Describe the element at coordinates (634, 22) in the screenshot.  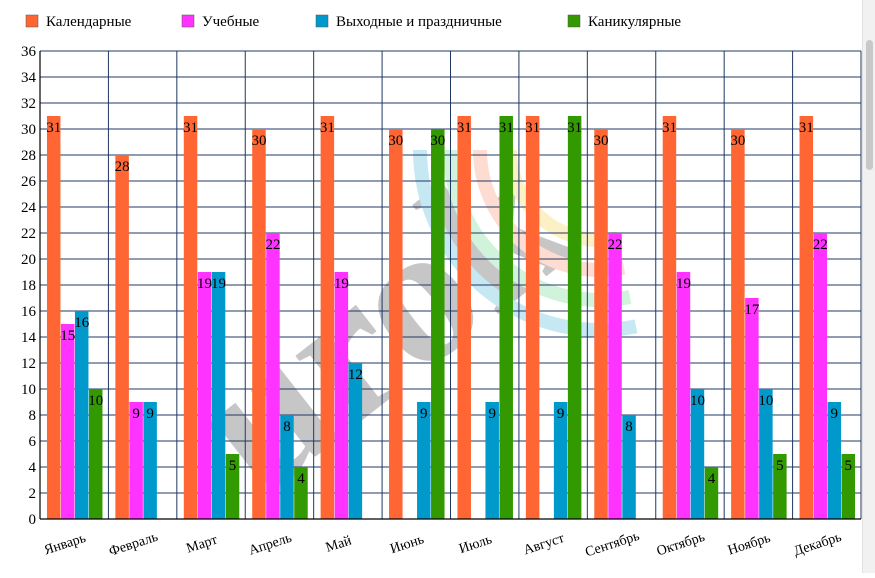
I see `legend-label: Каникулярные` at that location.